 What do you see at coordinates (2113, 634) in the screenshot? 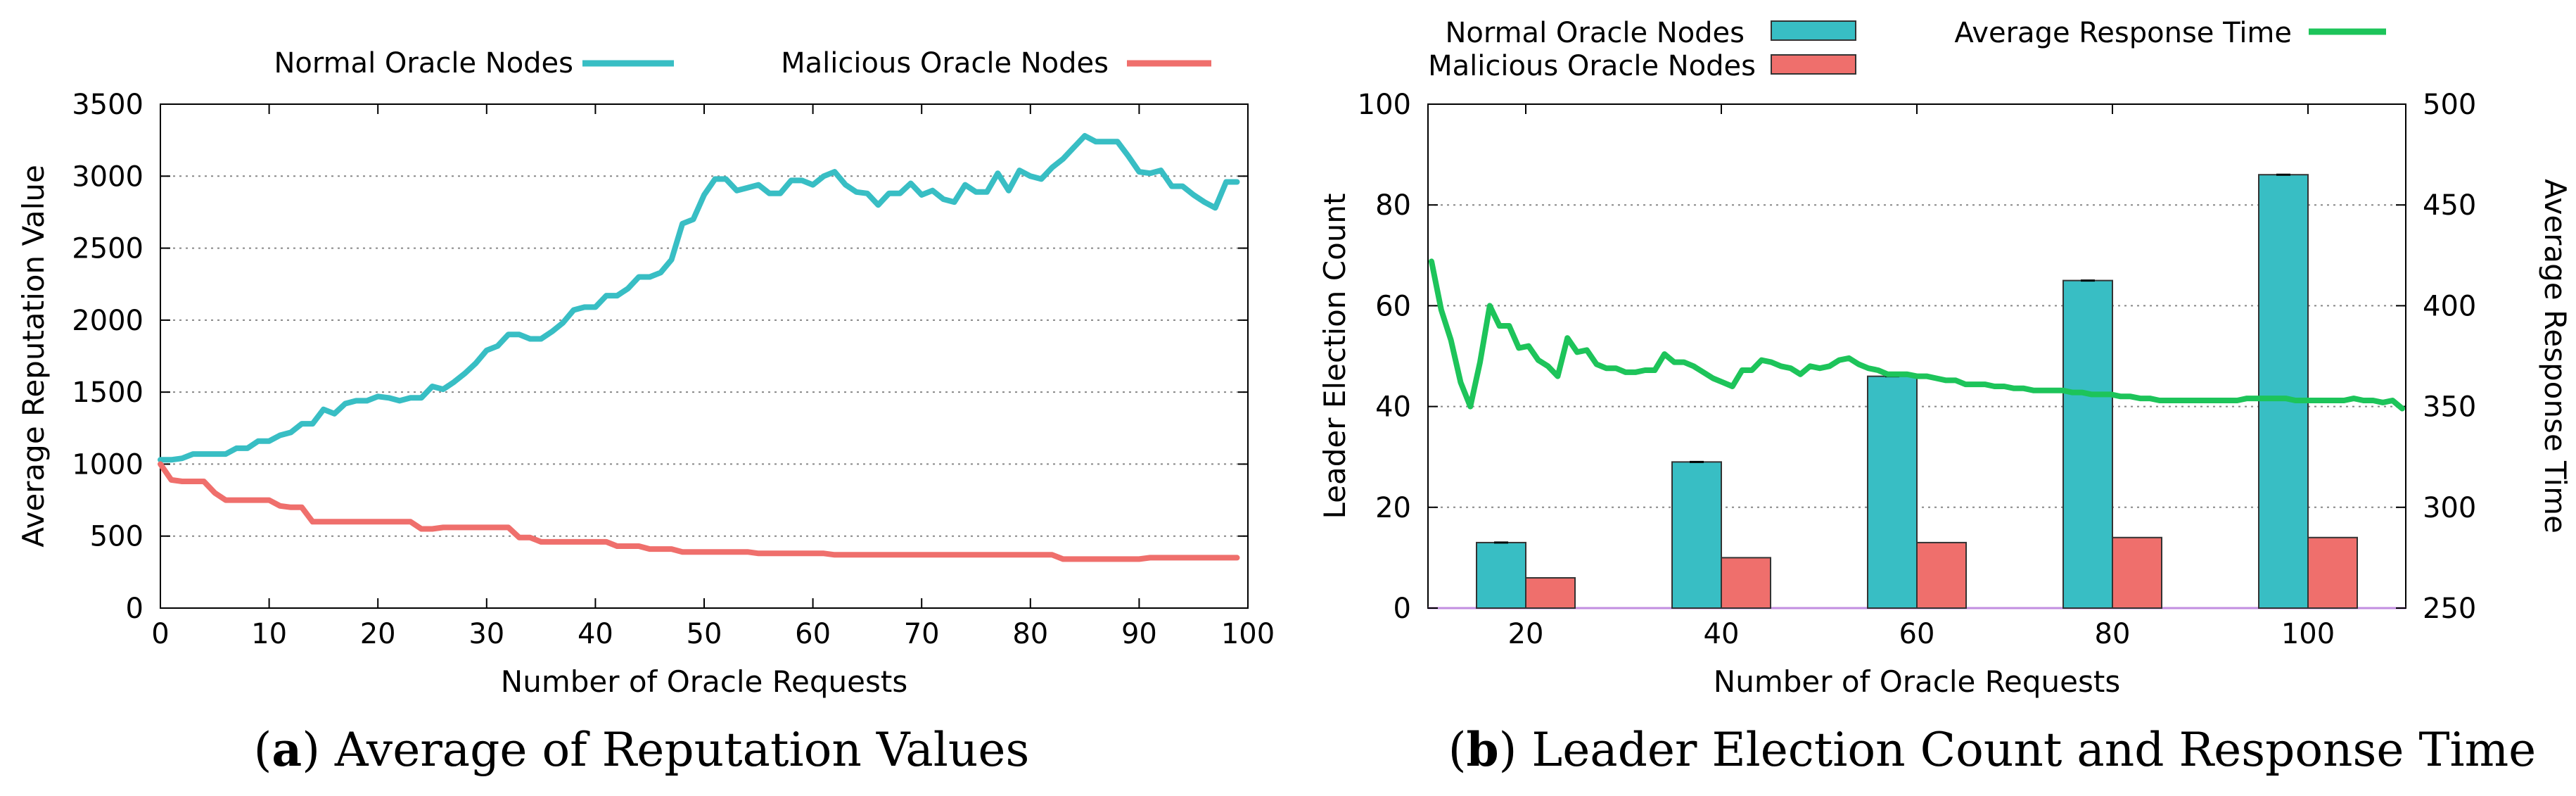
I see `election-x-tick-label: 80` at bounding box center [2113, 634].